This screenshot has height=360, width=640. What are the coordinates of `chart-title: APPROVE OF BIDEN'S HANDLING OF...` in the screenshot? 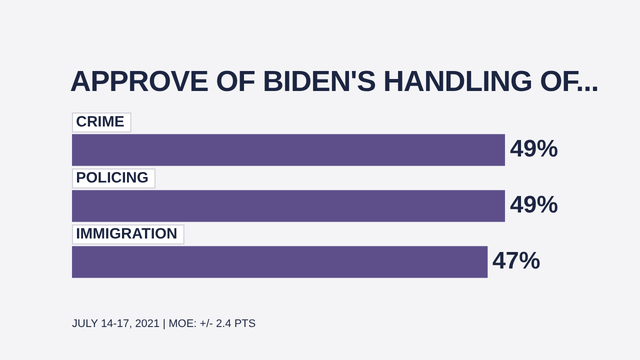 It's located at (334, 82).